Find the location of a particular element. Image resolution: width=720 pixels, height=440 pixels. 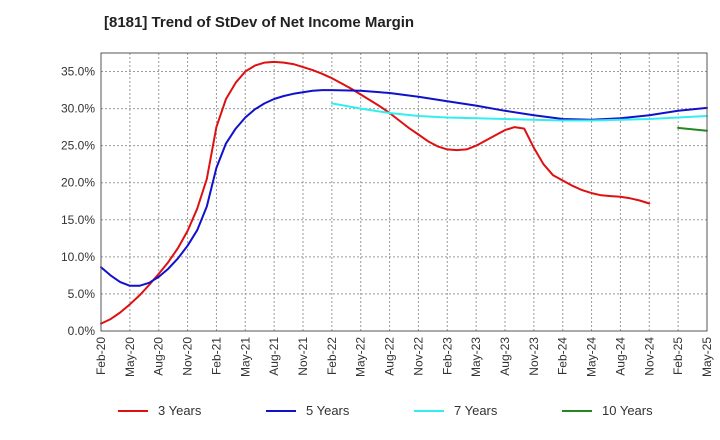

y-tick-label: 5.0% is located at coordinates (82, 294).